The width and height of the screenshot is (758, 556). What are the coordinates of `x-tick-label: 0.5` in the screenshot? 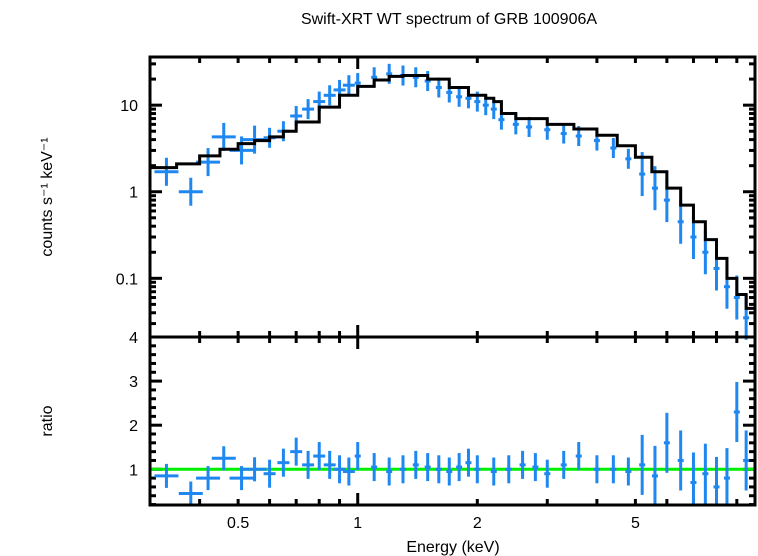 It's located at (238, 523).